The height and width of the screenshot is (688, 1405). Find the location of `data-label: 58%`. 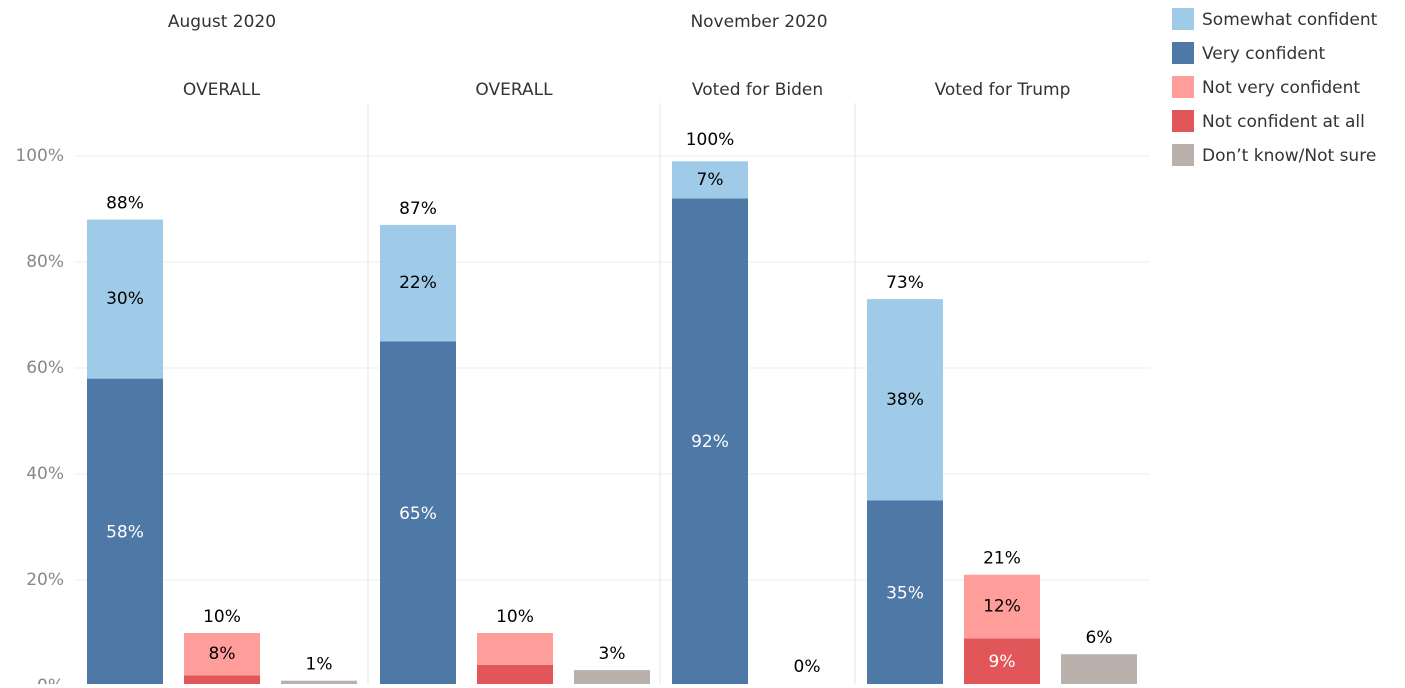

data-label: 58% is located at coordinates (125, 532).